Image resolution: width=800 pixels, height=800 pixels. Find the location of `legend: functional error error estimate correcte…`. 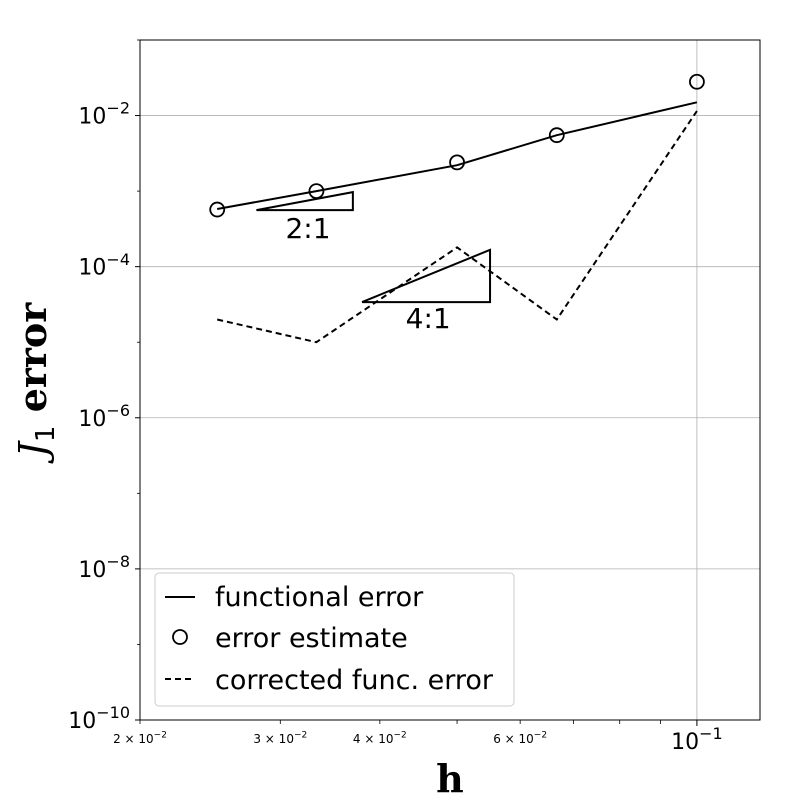

legend: functional error error estimate correcte… is located at coordinates (334, 639).